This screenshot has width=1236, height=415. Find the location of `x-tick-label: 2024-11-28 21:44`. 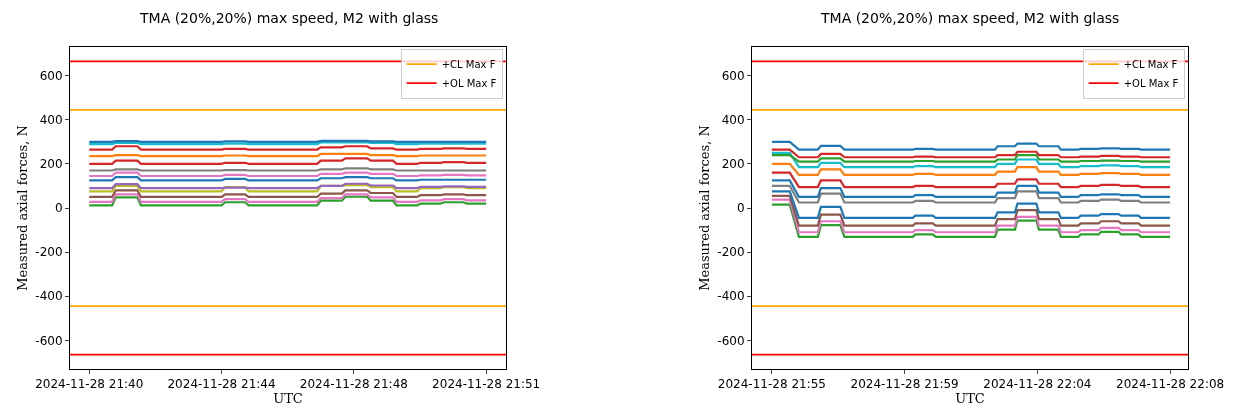

x-tick-label: 2024-11-28 21:44 is located at coordinates (221, 384).